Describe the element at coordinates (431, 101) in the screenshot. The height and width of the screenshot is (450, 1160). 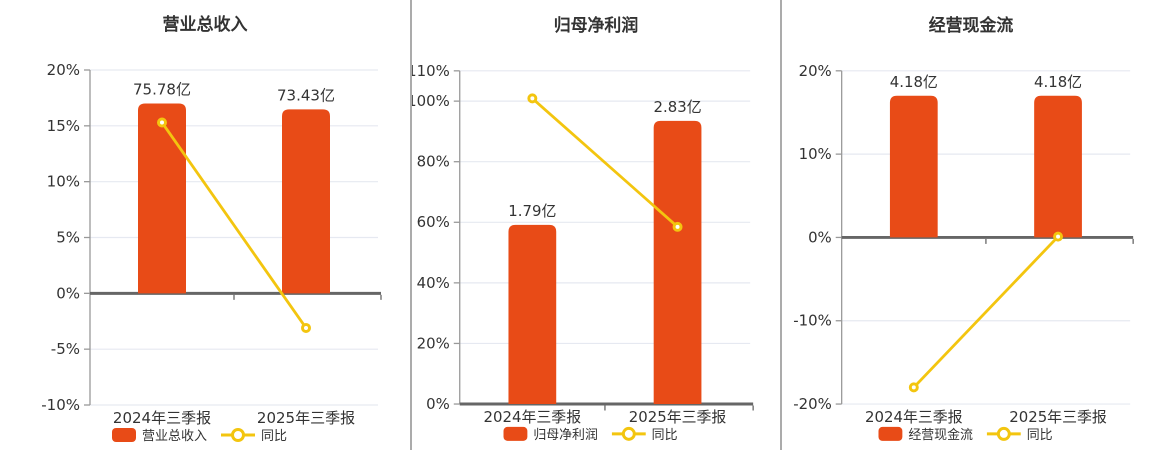
I see `y-axis-label: 100%` at that location.